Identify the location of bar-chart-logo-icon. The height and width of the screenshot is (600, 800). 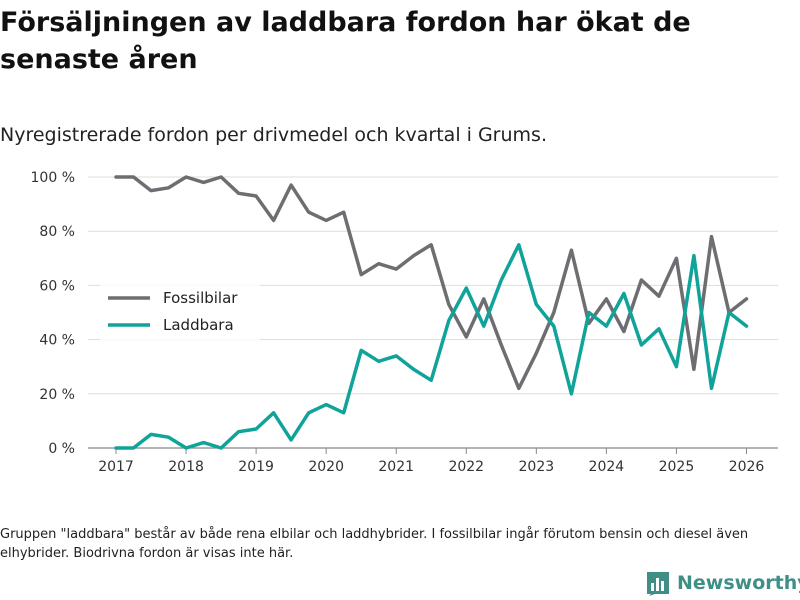
(658, 584).